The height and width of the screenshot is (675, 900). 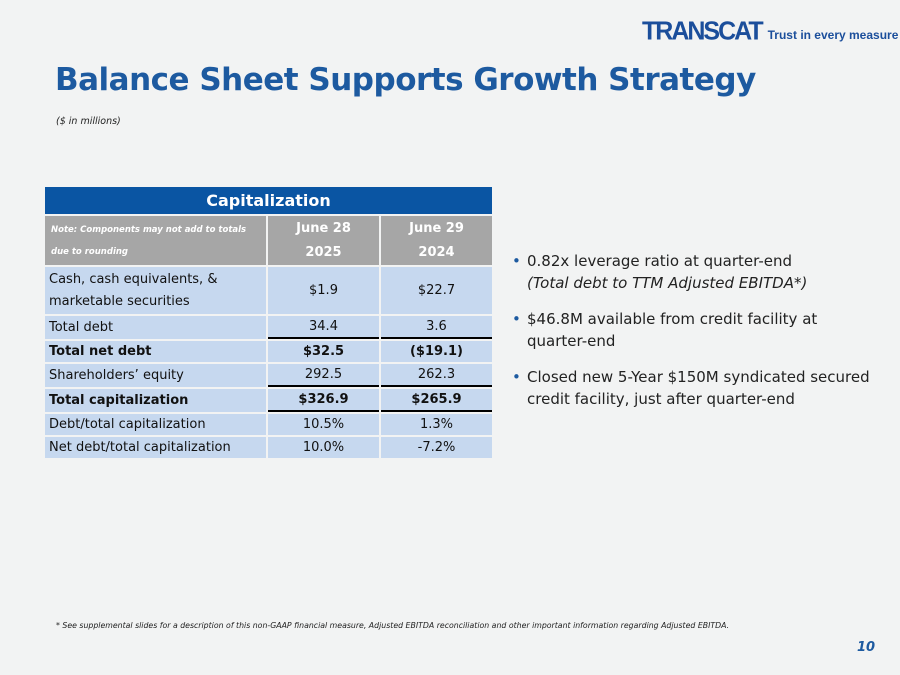 What do you see at coordinates (703, 31) in the screenshot?
I see `logo-wordmark: TRANSCAT` at bounding box center [703, 31].